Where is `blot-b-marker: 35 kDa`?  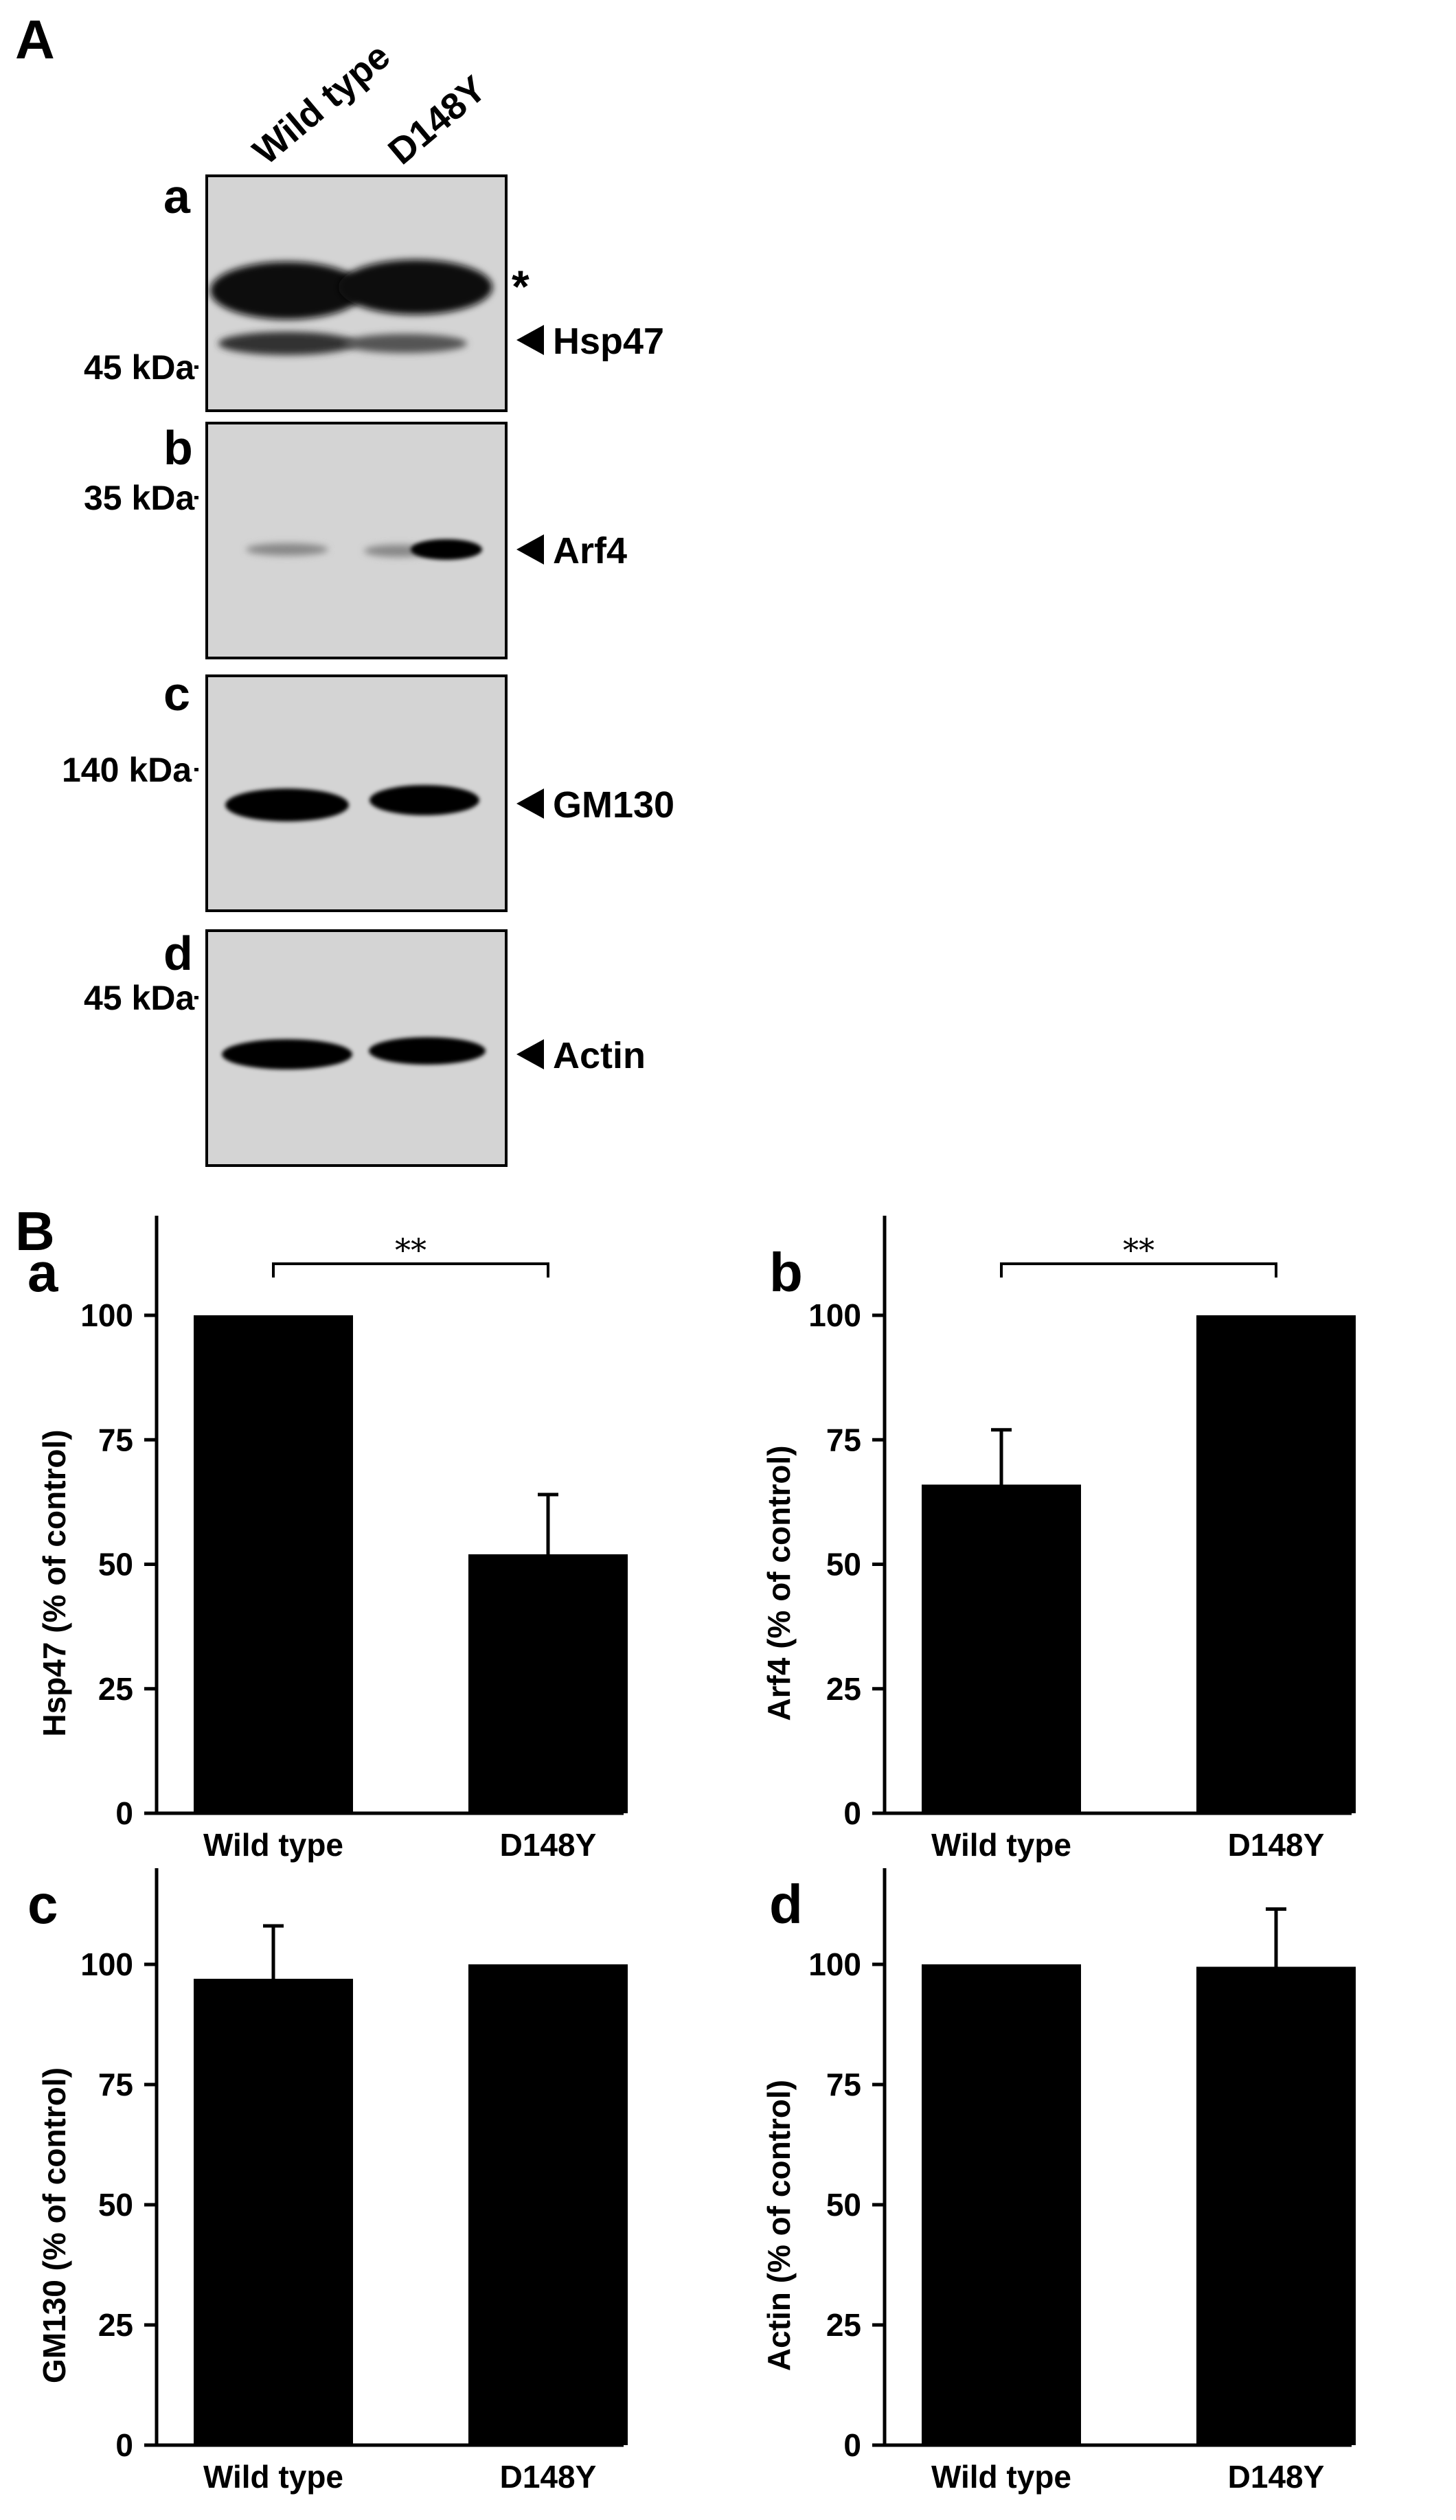
blot-b-marker: 35 kDa is located at coordinates (139, 498).